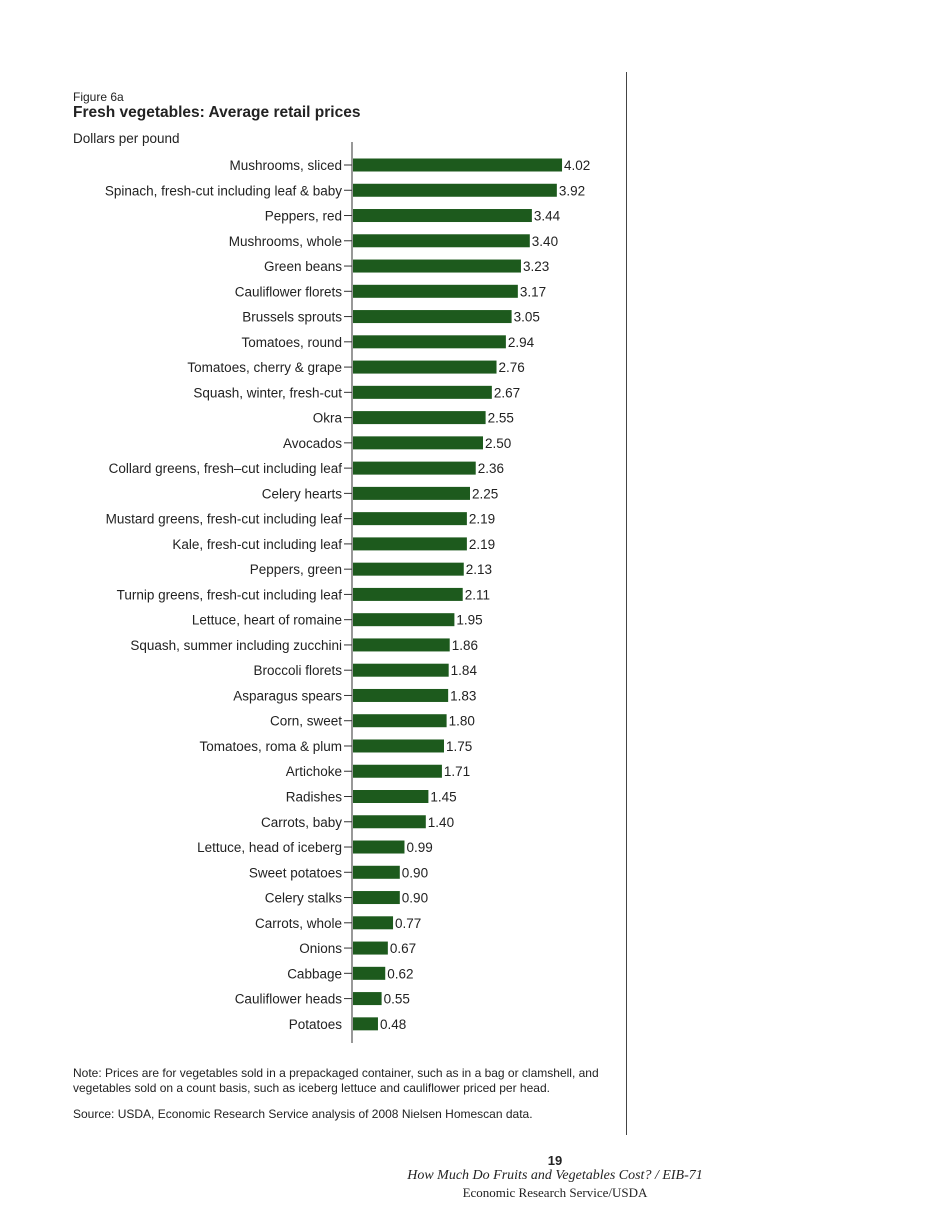 This screenshot has width=950, height=1230. I want to click on category-label: Lettuce, heart of romaine, so click(267, 620).